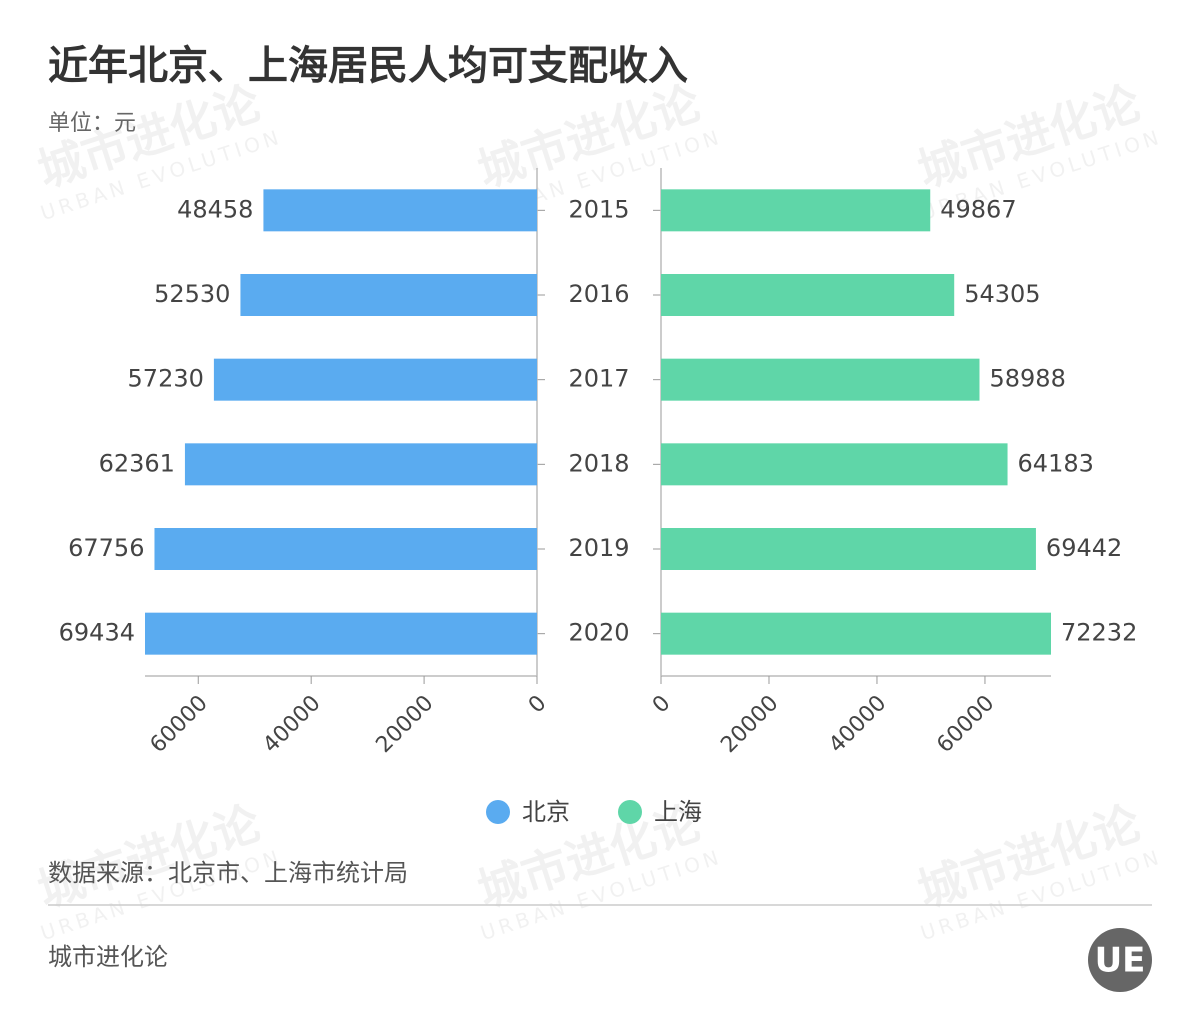 The width and height of the screenshot is (1200, 1020). I want to click on value-label: 69434, so click(97, 633).